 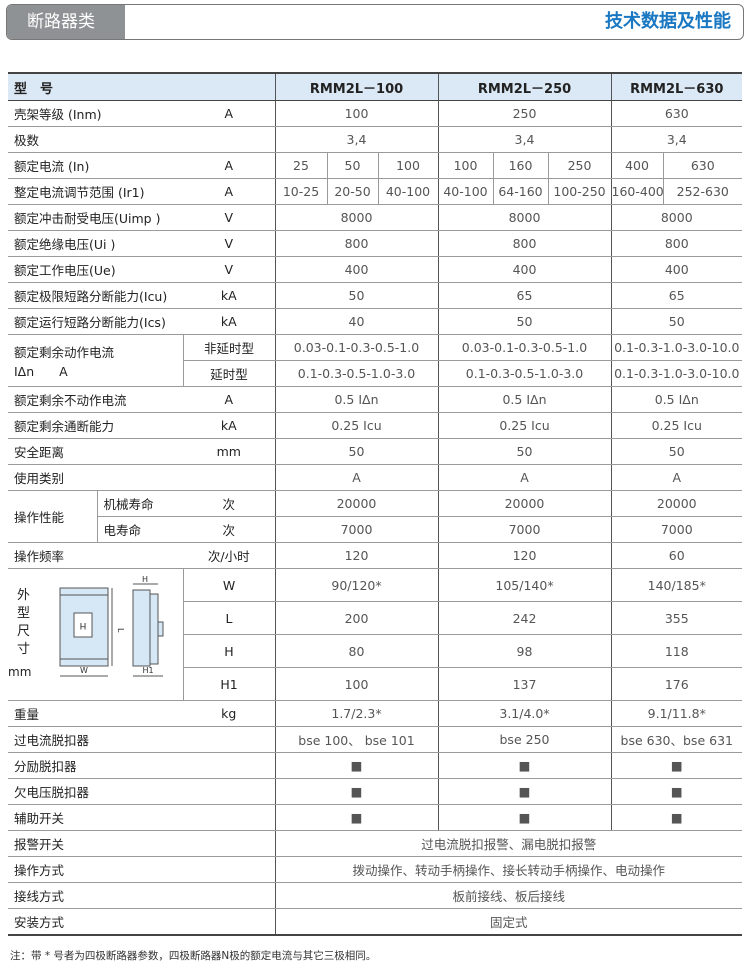 I want to click on value-cell: 40-100, so click(x=465, y=191).